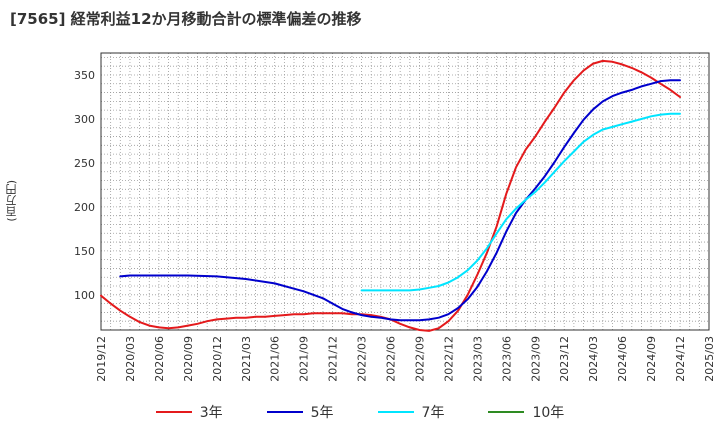 This screenshot has width=720, height=440. I want to click on legend: 3年 5年 7年 10年, so click(360, 412).